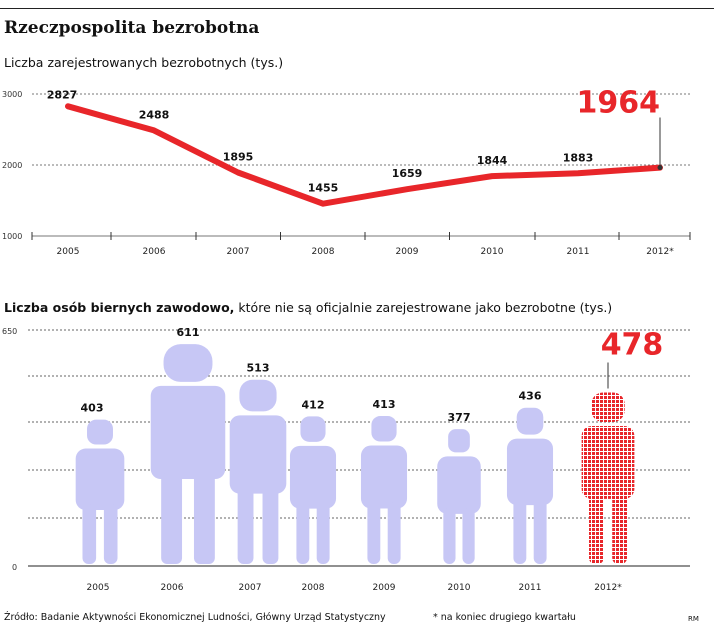 The height and width of the screenshot is (636, 714). Describe the element at coordinates (98, 588) in the screenshot. I see `figure-x-tick-label: 2005` at that location.